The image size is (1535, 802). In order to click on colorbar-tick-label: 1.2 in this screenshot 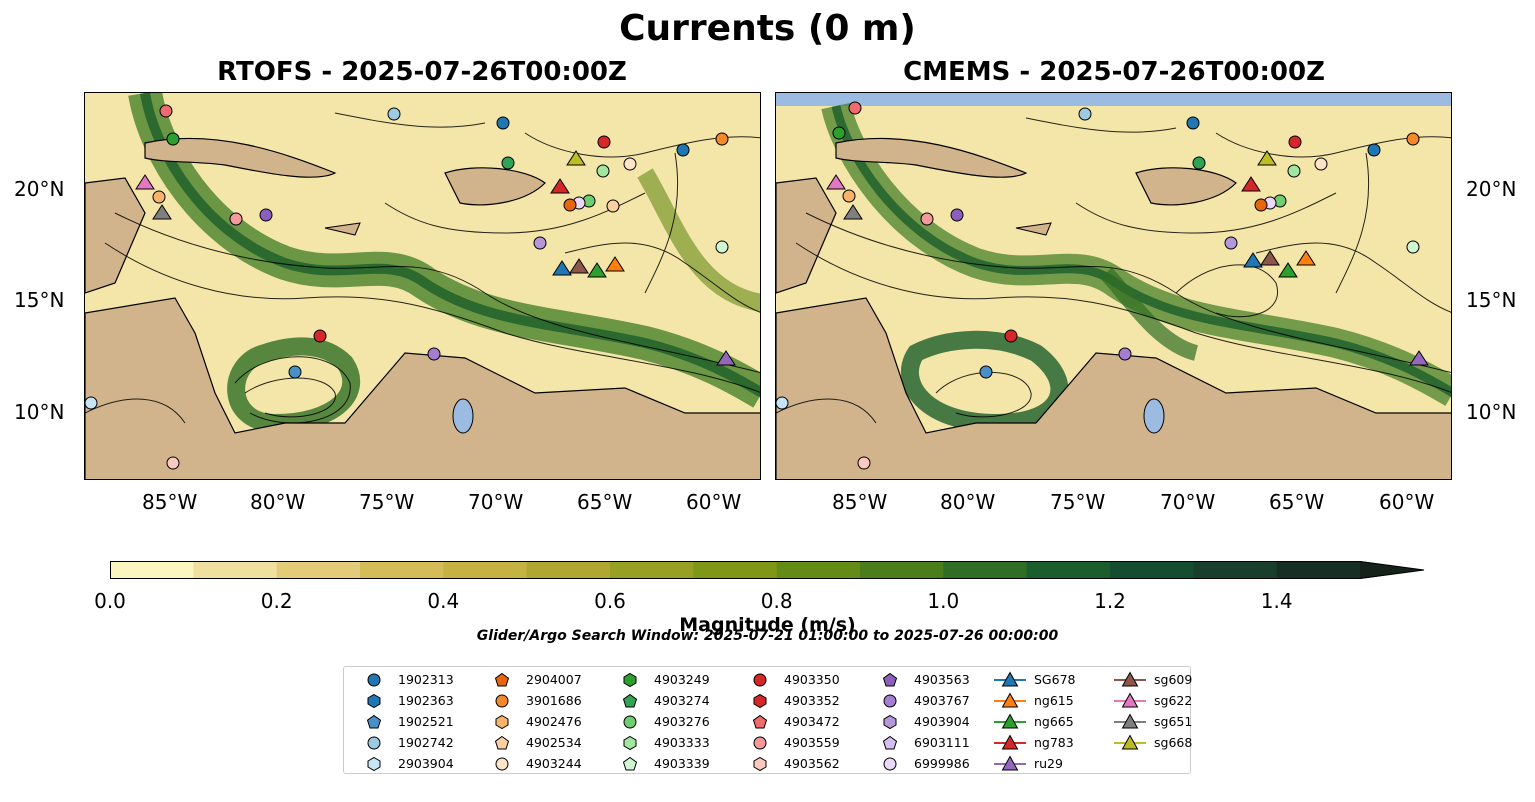, I will do `click(1110, 601)`.